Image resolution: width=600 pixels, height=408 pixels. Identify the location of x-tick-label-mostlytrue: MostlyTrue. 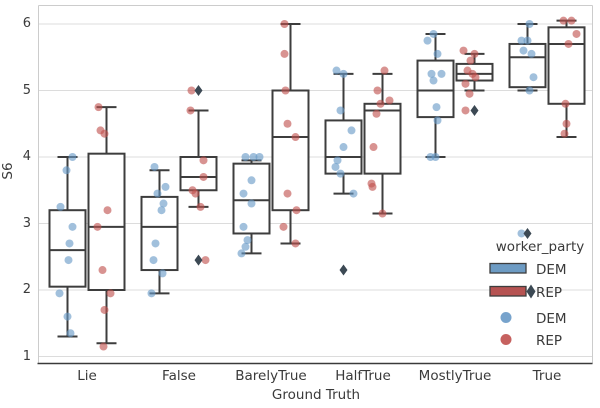
(455, 376).